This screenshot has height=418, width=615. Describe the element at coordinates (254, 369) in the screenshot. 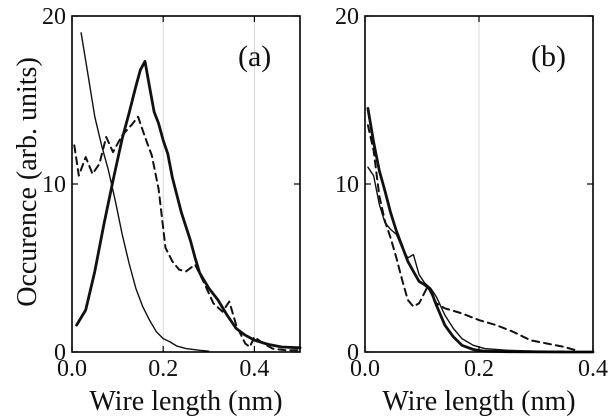

I see `panel-a-x-tick-label: 0.4` at that location.